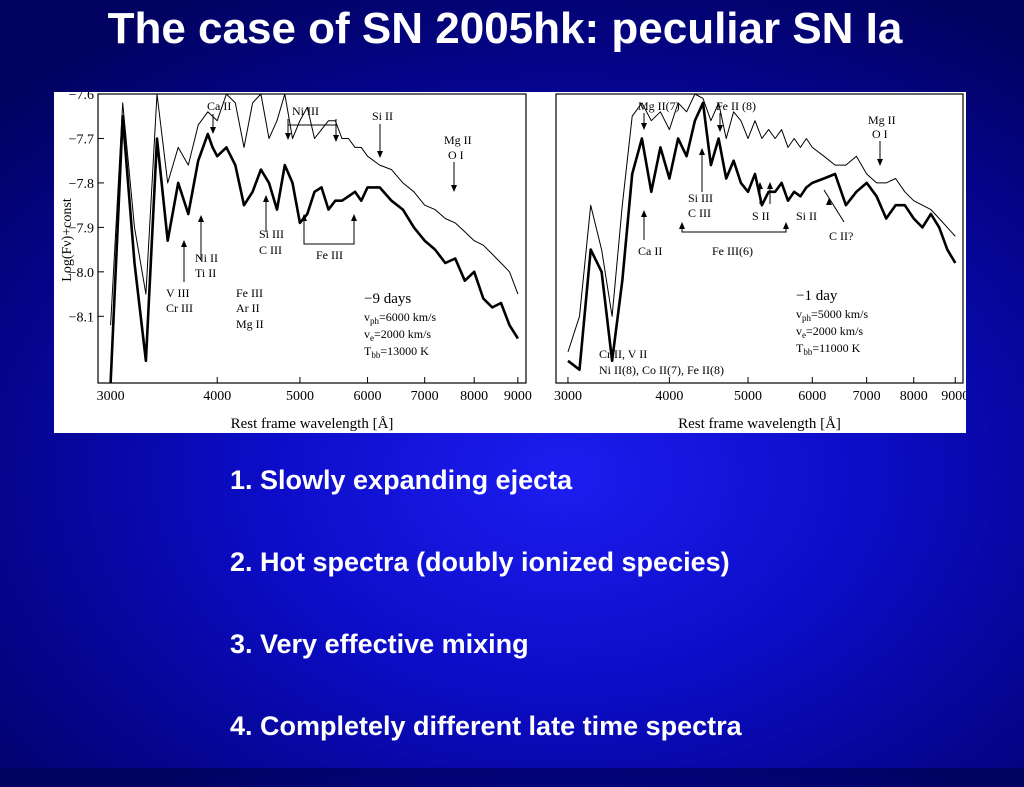 Image resolution: width=1024 pixels, height=787 pixels. I want to click on line-marker-s-ii-head, so click(760, 185).